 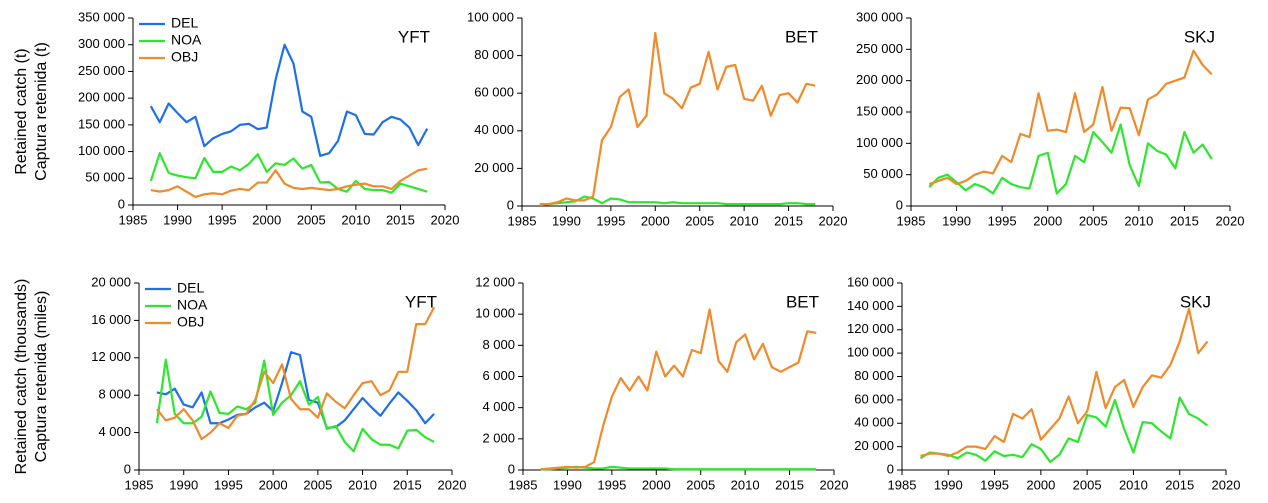 I want to click on y-tick-label: 350 000, so click(x=101, y=16).